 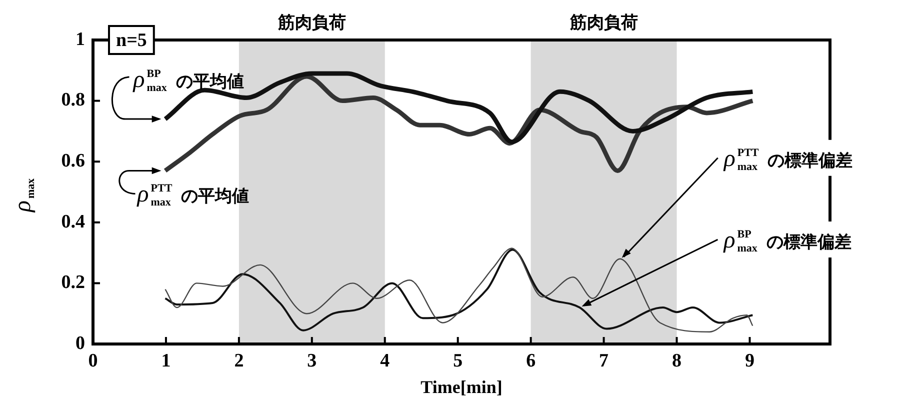 I want to click on x-tick-label: 7, so click(x=604, y=361).